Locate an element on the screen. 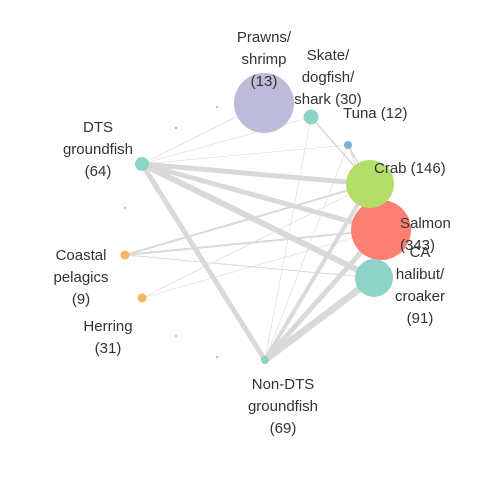 The width and height of the screenshot is (480, 480). node-dts is located at coordinates (142, 164).